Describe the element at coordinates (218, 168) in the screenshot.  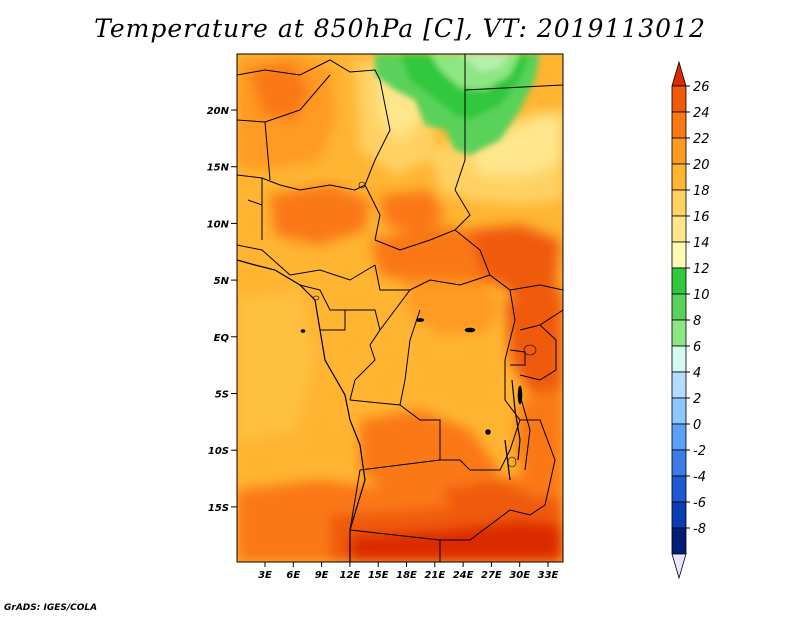
I see `lat-label: 15N` at that location.